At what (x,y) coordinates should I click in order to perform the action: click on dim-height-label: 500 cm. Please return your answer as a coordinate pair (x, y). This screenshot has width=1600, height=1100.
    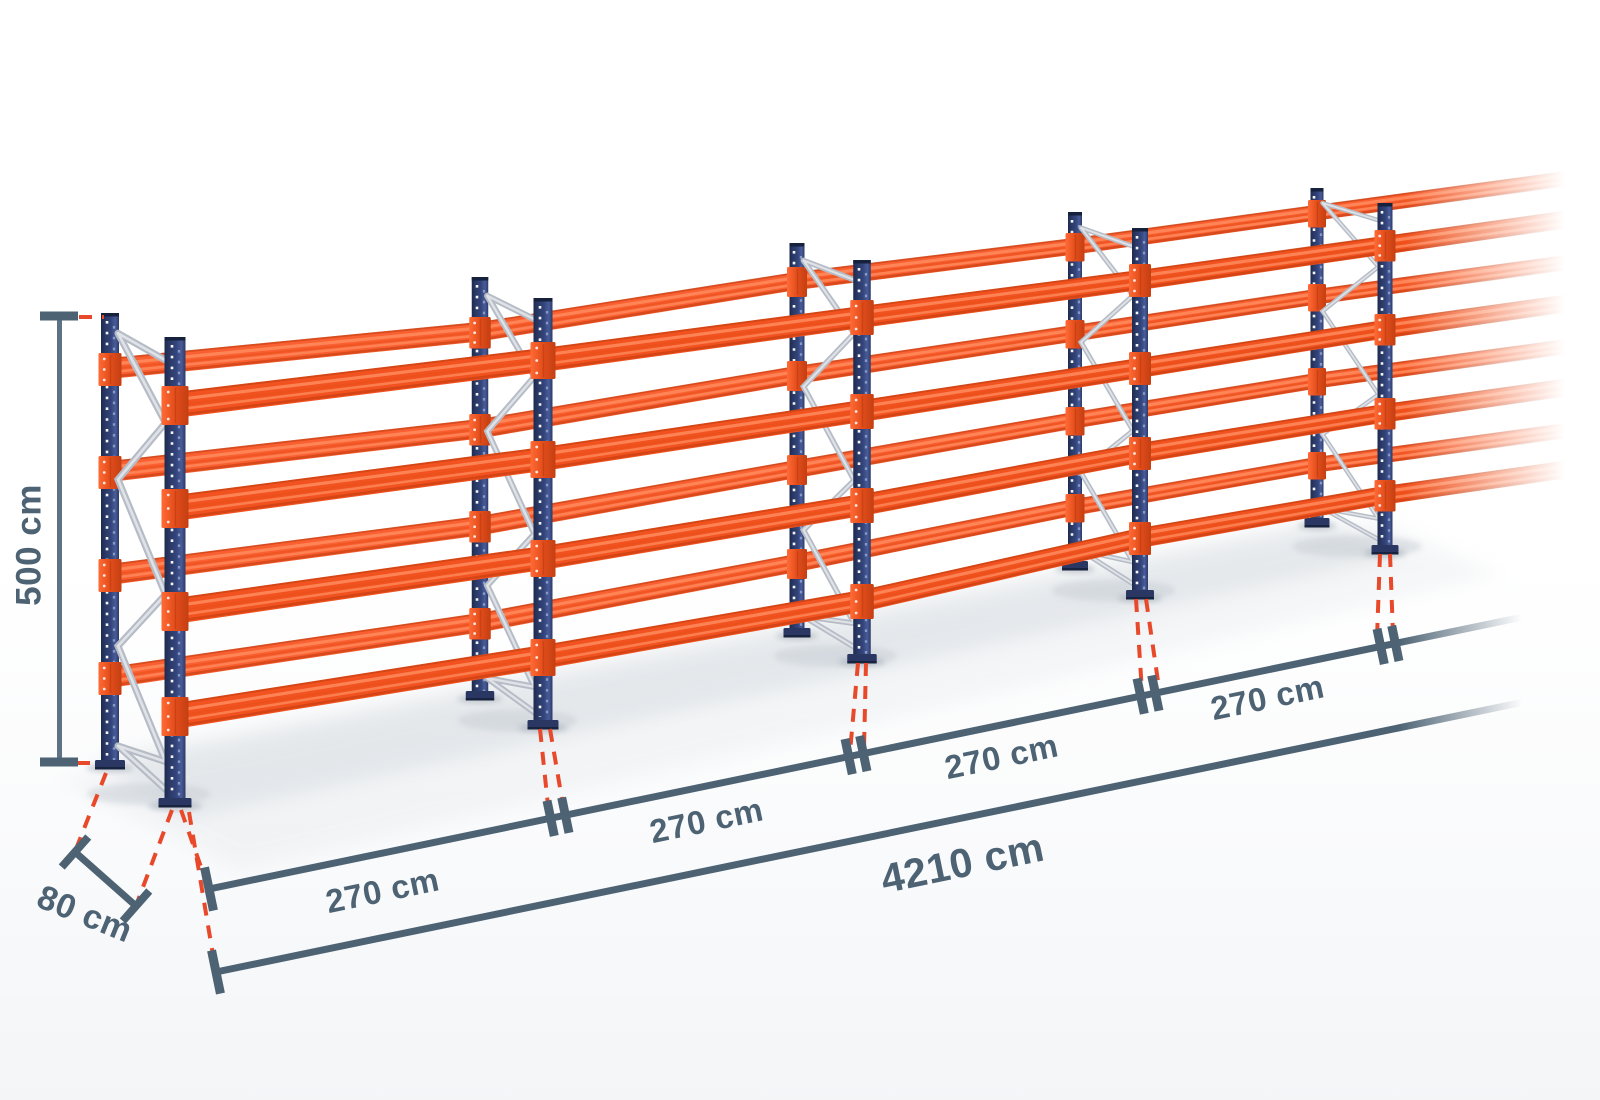
    Looking at the image, I should click on (28, 545).